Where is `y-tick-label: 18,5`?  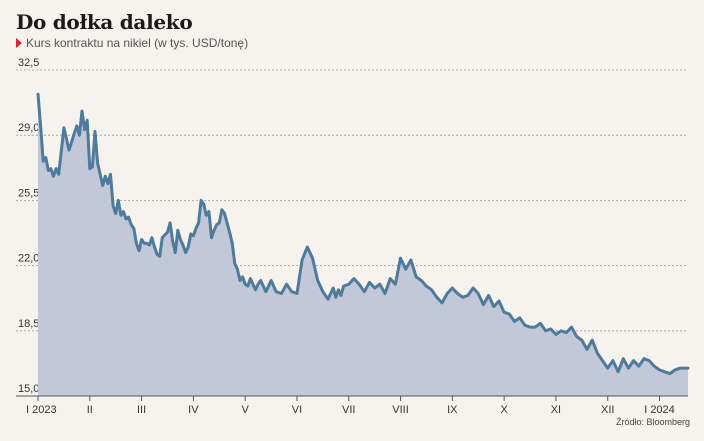
y-tick-label: 18,5 is located at coordinates (28, 324).